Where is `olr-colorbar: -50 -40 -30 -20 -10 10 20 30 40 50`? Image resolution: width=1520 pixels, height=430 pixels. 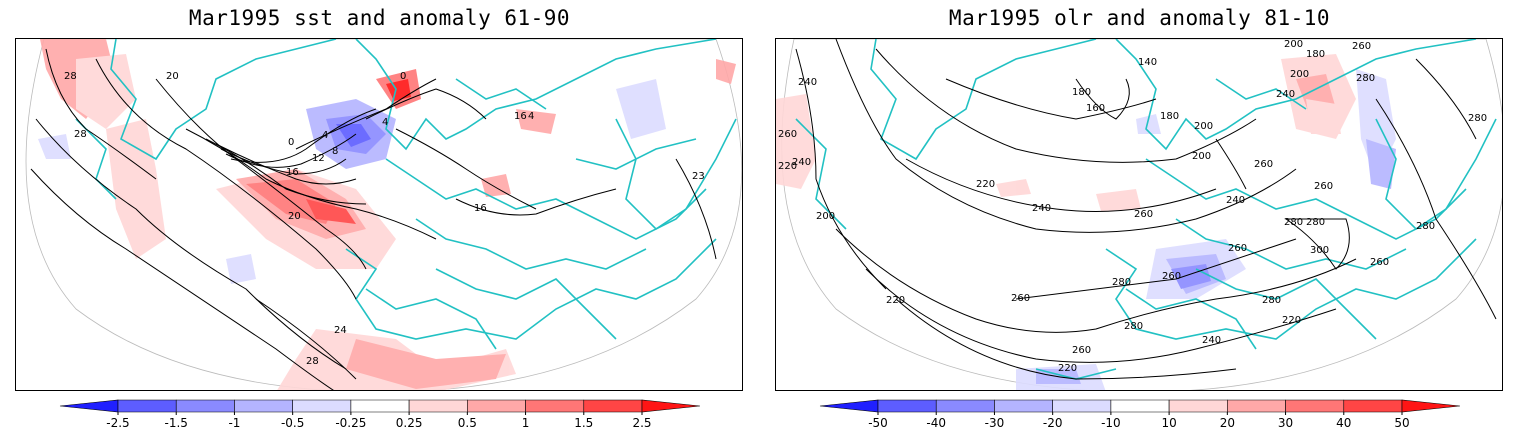 olr-colorbar: -50 -40 -30 -20 -10 10 20 30 40 50 is located at coordinates (1139, 413).